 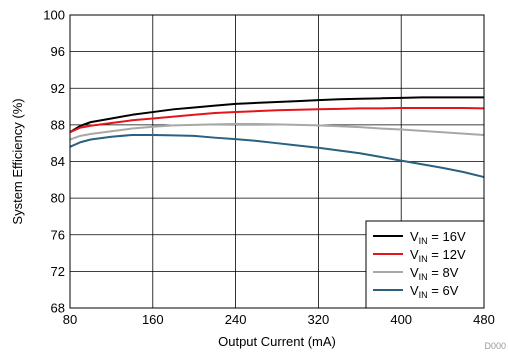 I want to click on y-tick-label: 100, so click(x=54, y=15).